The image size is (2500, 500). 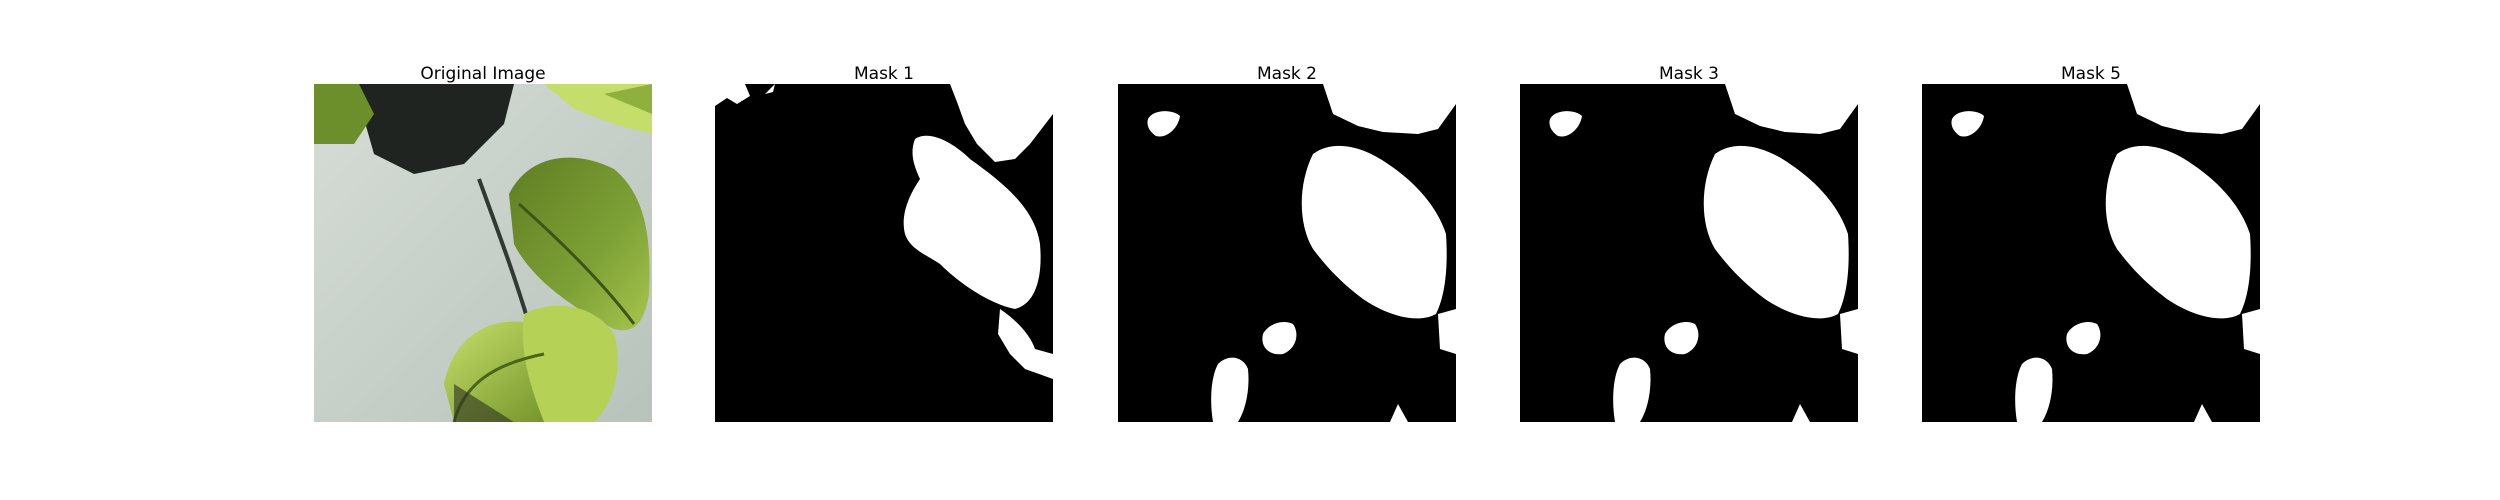 What do you see at coordinates (1287, 253) in the screenshot?
I see `mask-2-image` at bounding box center [1287, 253].